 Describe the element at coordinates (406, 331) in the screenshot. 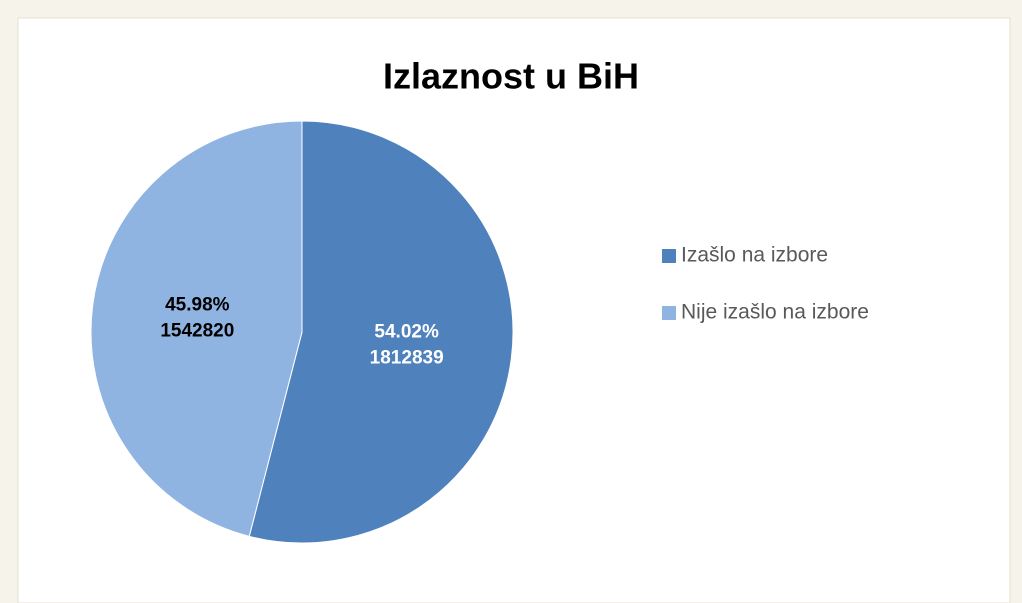

I see `data-label-percent: 54.02%` at that location.